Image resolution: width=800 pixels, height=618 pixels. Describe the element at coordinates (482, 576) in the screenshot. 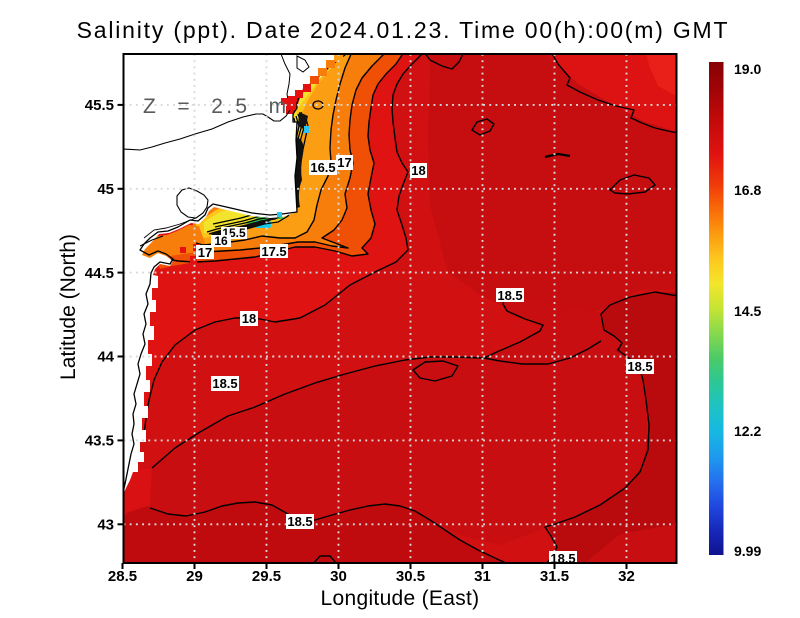

I see `svg-text: 31` at that location.